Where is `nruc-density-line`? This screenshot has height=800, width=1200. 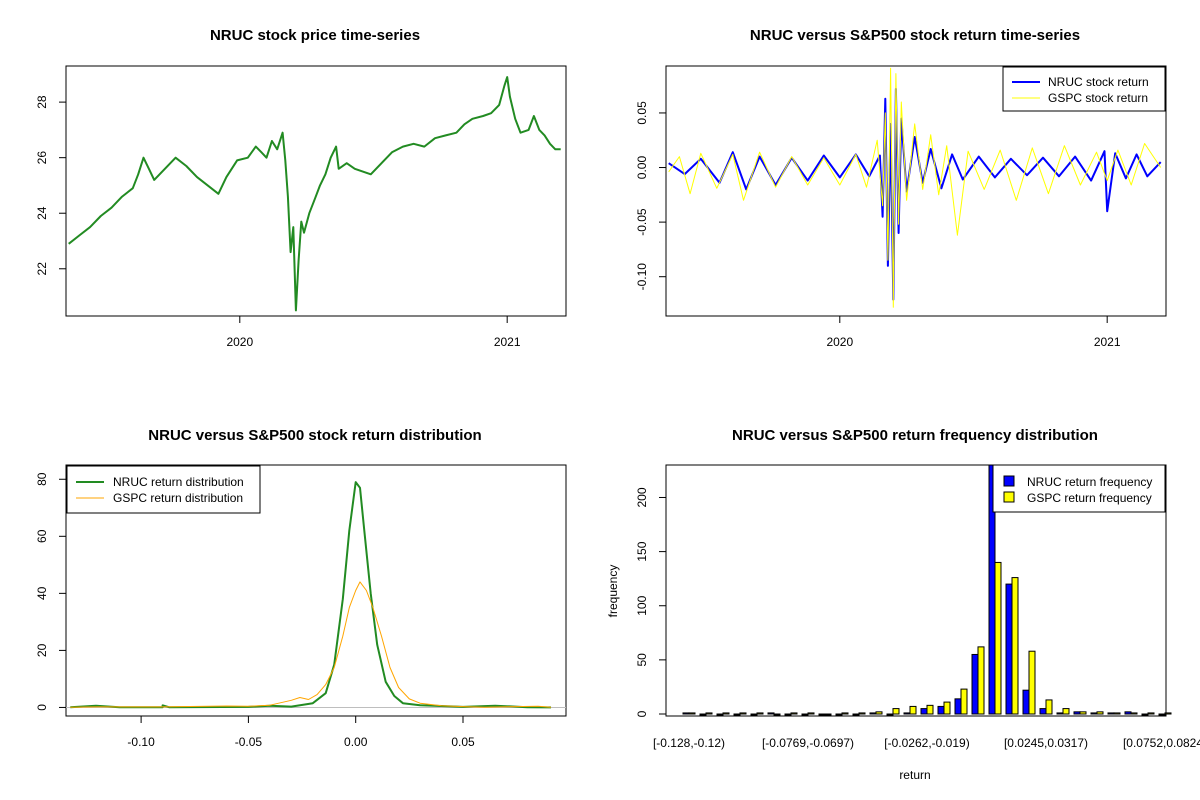 nruc-density-line is located at coordinates (311, 595).